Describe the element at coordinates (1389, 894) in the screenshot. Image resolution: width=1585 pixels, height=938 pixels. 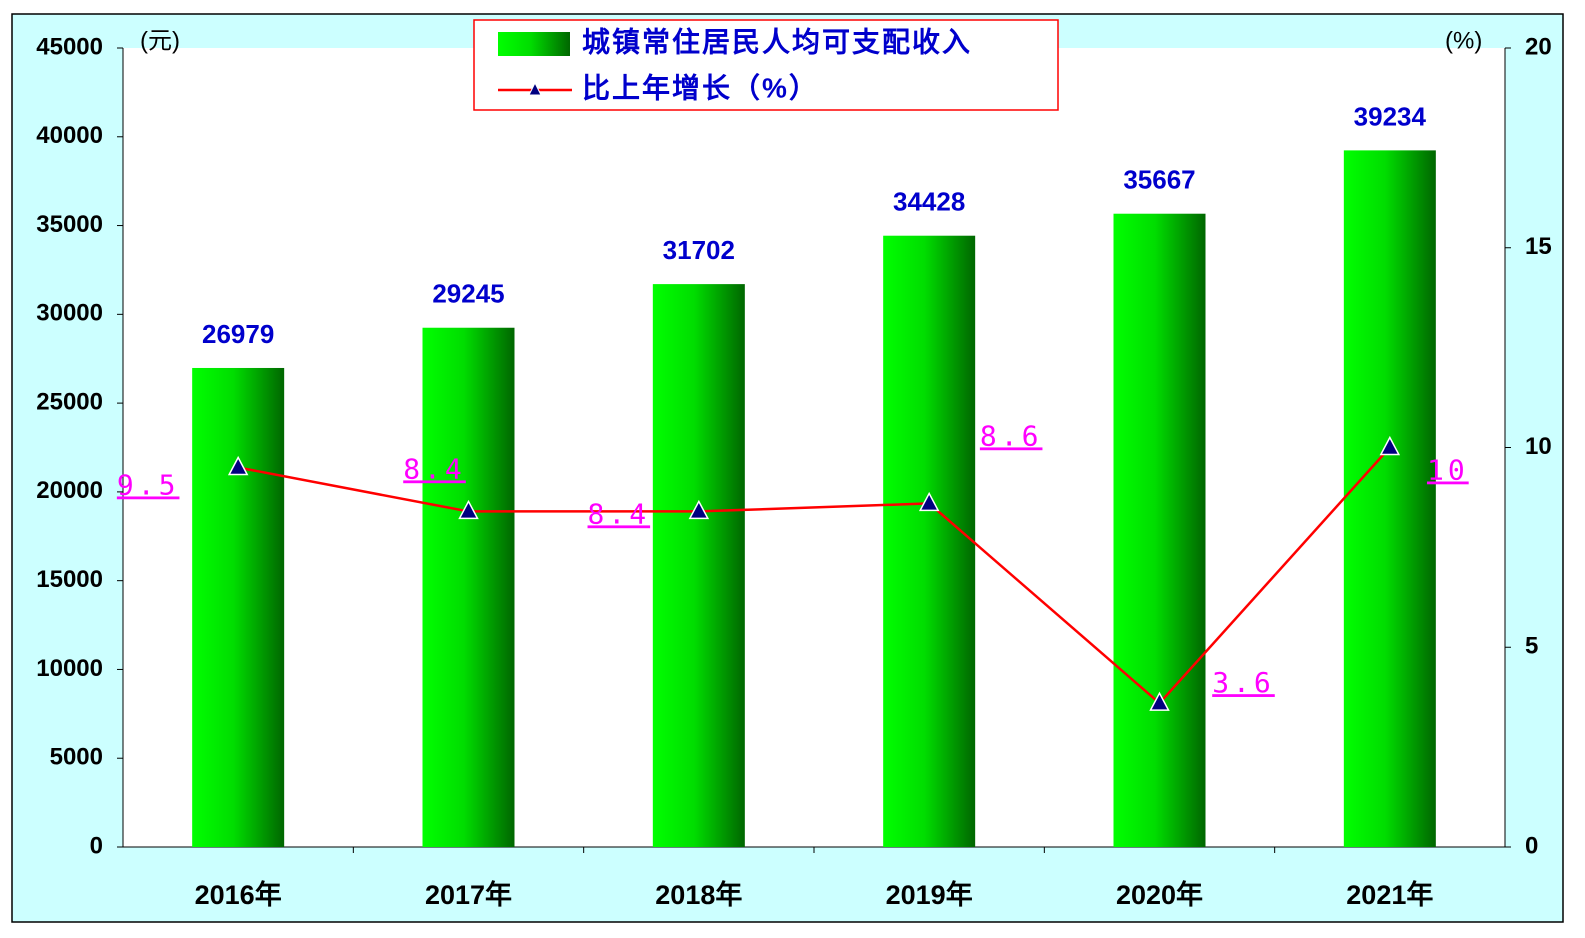
I see `x-tick-label: 2021年` at that location.